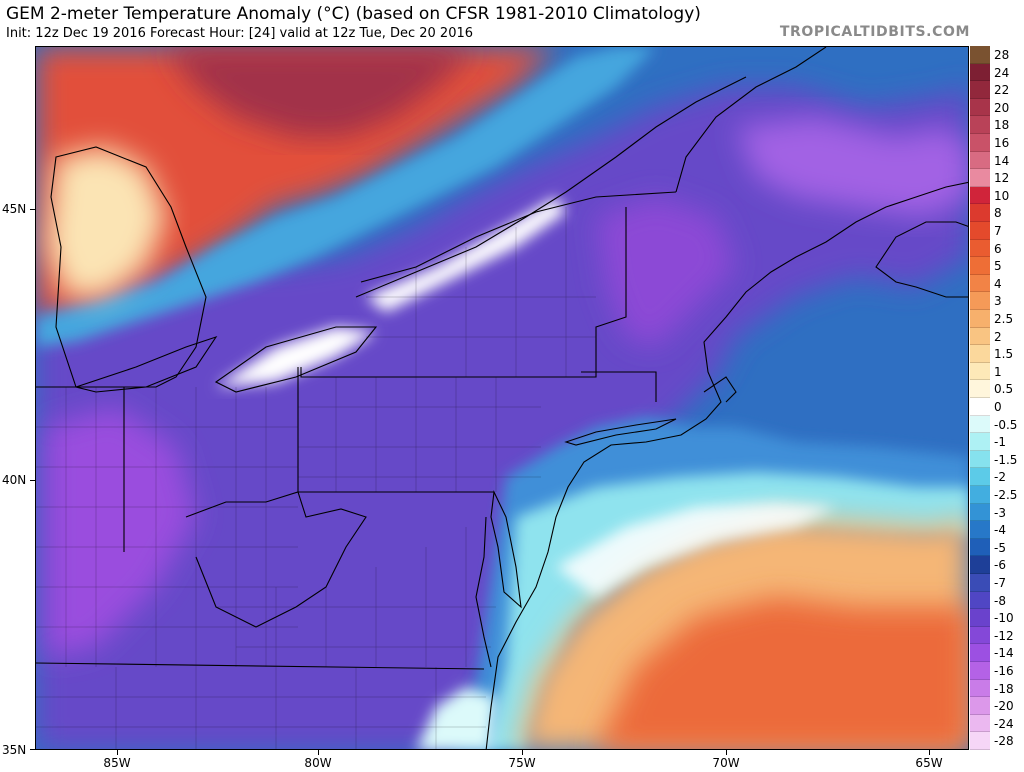 This screenshot has height=772, width=1024. I want to click on colorbar-level: 22, so click(996, 90).